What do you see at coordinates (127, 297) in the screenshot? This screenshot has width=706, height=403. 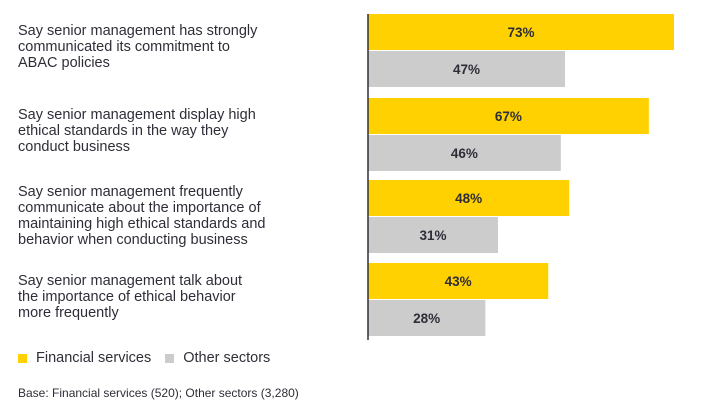 I see `category-label-line: the importance of ethical behavior` at bounding box center [127, 297].